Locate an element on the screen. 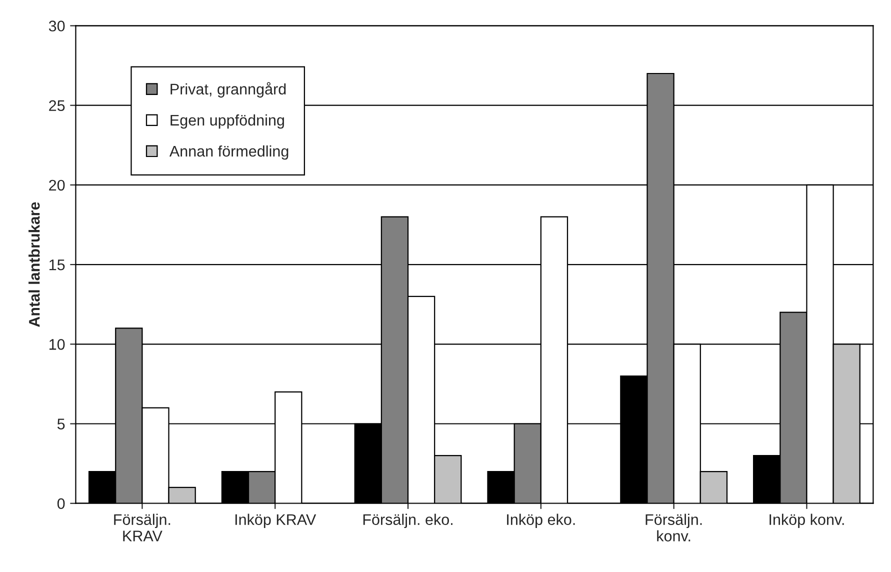  x-tick-label: Försäljn. KRAV is located at coordinates (142, 528).